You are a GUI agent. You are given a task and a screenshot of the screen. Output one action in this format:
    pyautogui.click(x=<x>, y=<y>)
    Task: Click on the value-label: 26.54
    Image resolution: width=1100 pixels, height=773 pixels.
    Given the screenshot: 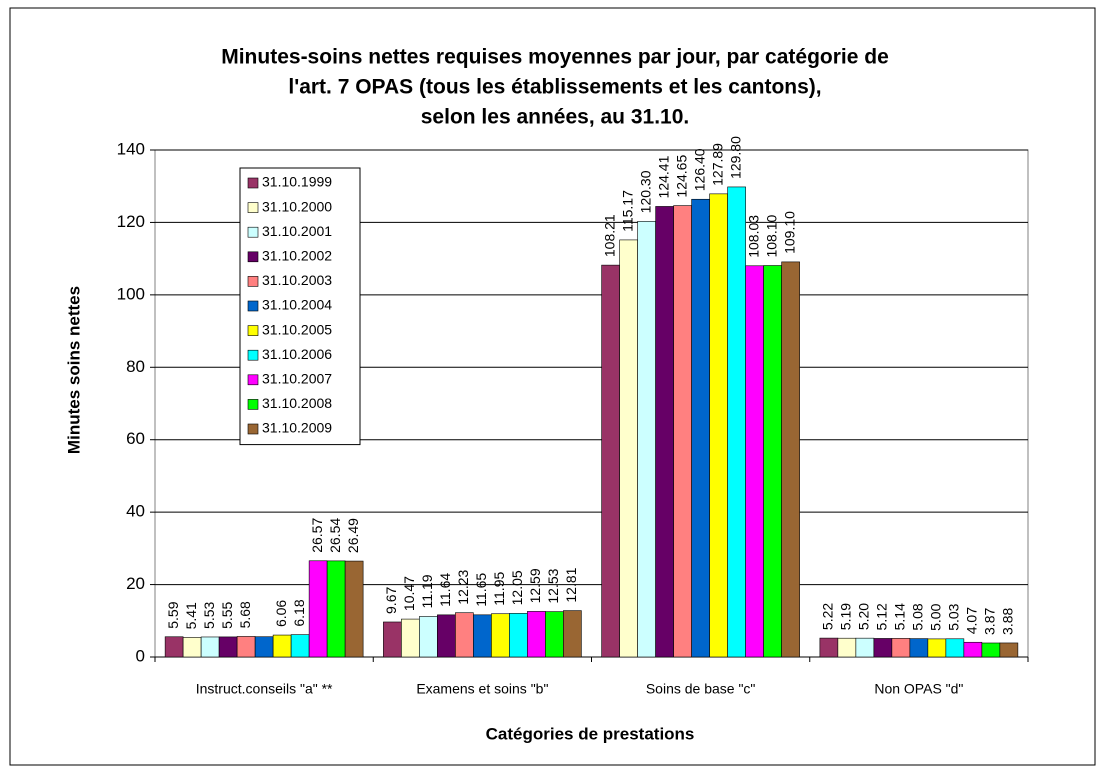 What is the action you would take?
    pyautogui.click(x=335, y=535)
    